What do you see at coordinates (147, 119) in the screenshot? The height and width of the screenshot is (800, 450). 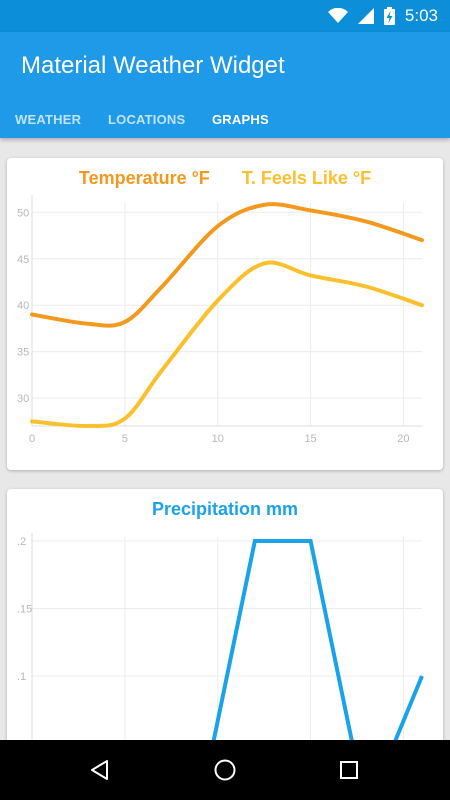 I see `tab-locations: LOCATIONS` at bounding box center [147, 119].